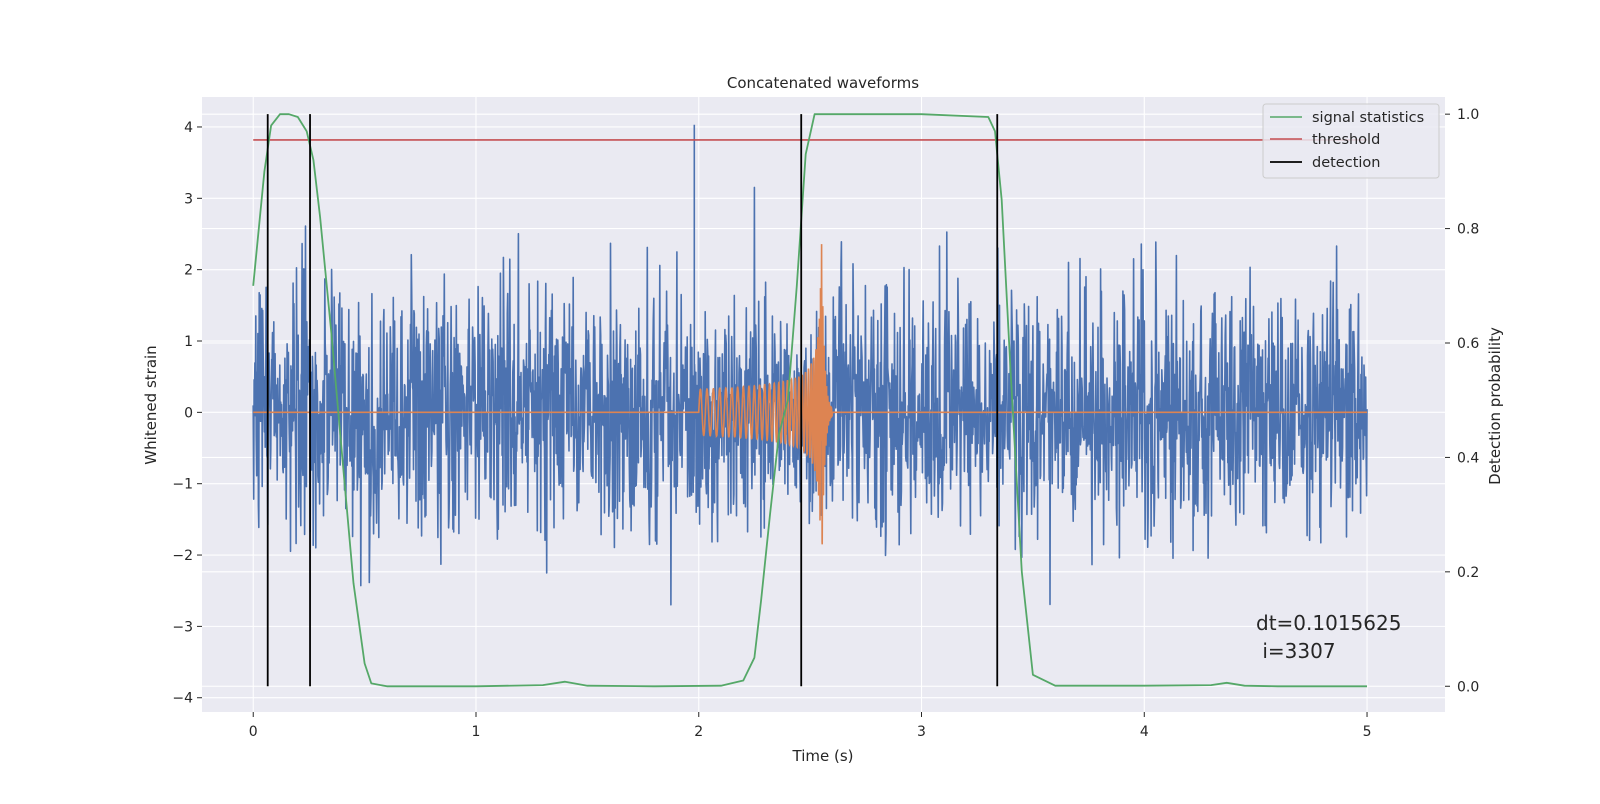  I want to click on y-tick-label: 1, so click(188, 342).